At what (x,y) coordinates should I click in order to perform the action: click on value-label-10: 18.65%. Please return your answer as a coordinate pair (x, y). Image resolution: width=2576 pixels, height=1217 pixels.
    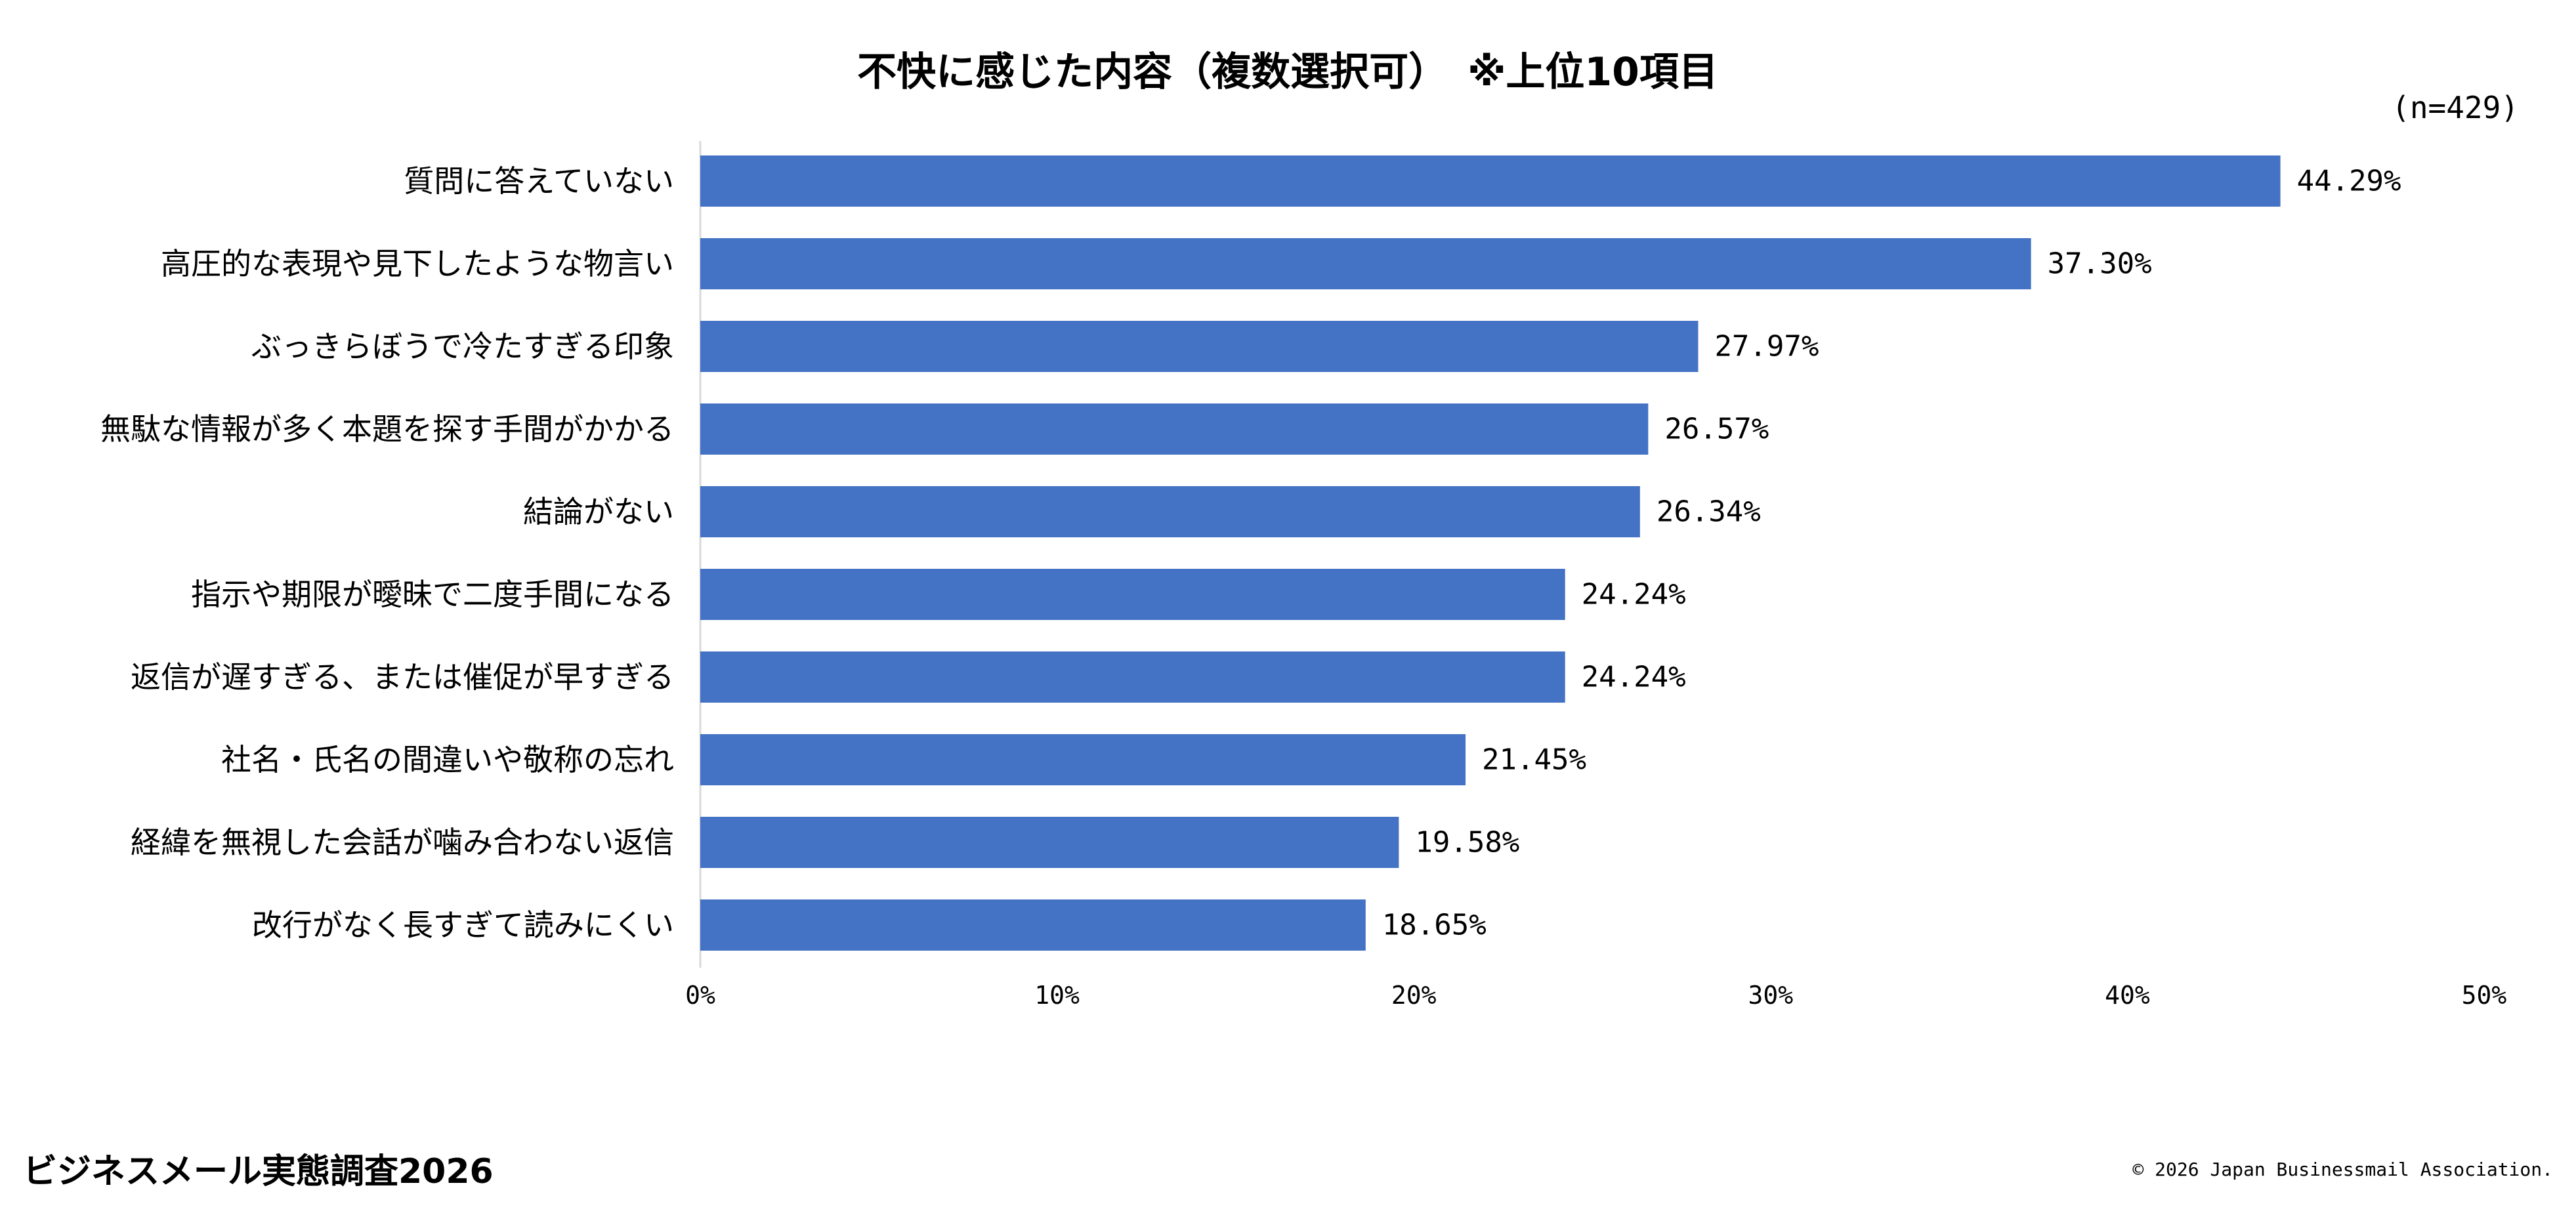
    Looking at the image, I should click on (1434, 926).